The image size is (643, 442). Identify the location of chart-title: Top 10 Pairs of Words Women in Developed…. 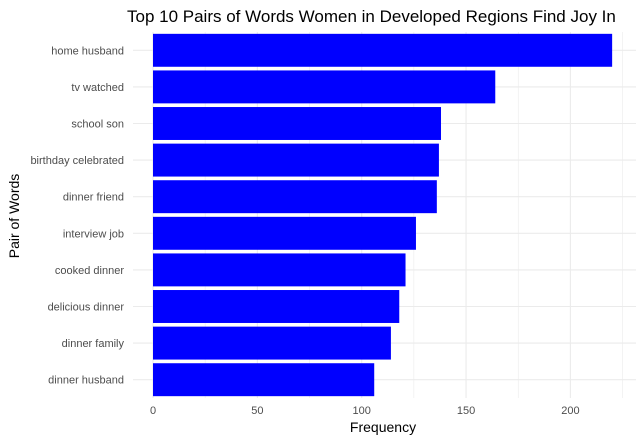
(371, 16).